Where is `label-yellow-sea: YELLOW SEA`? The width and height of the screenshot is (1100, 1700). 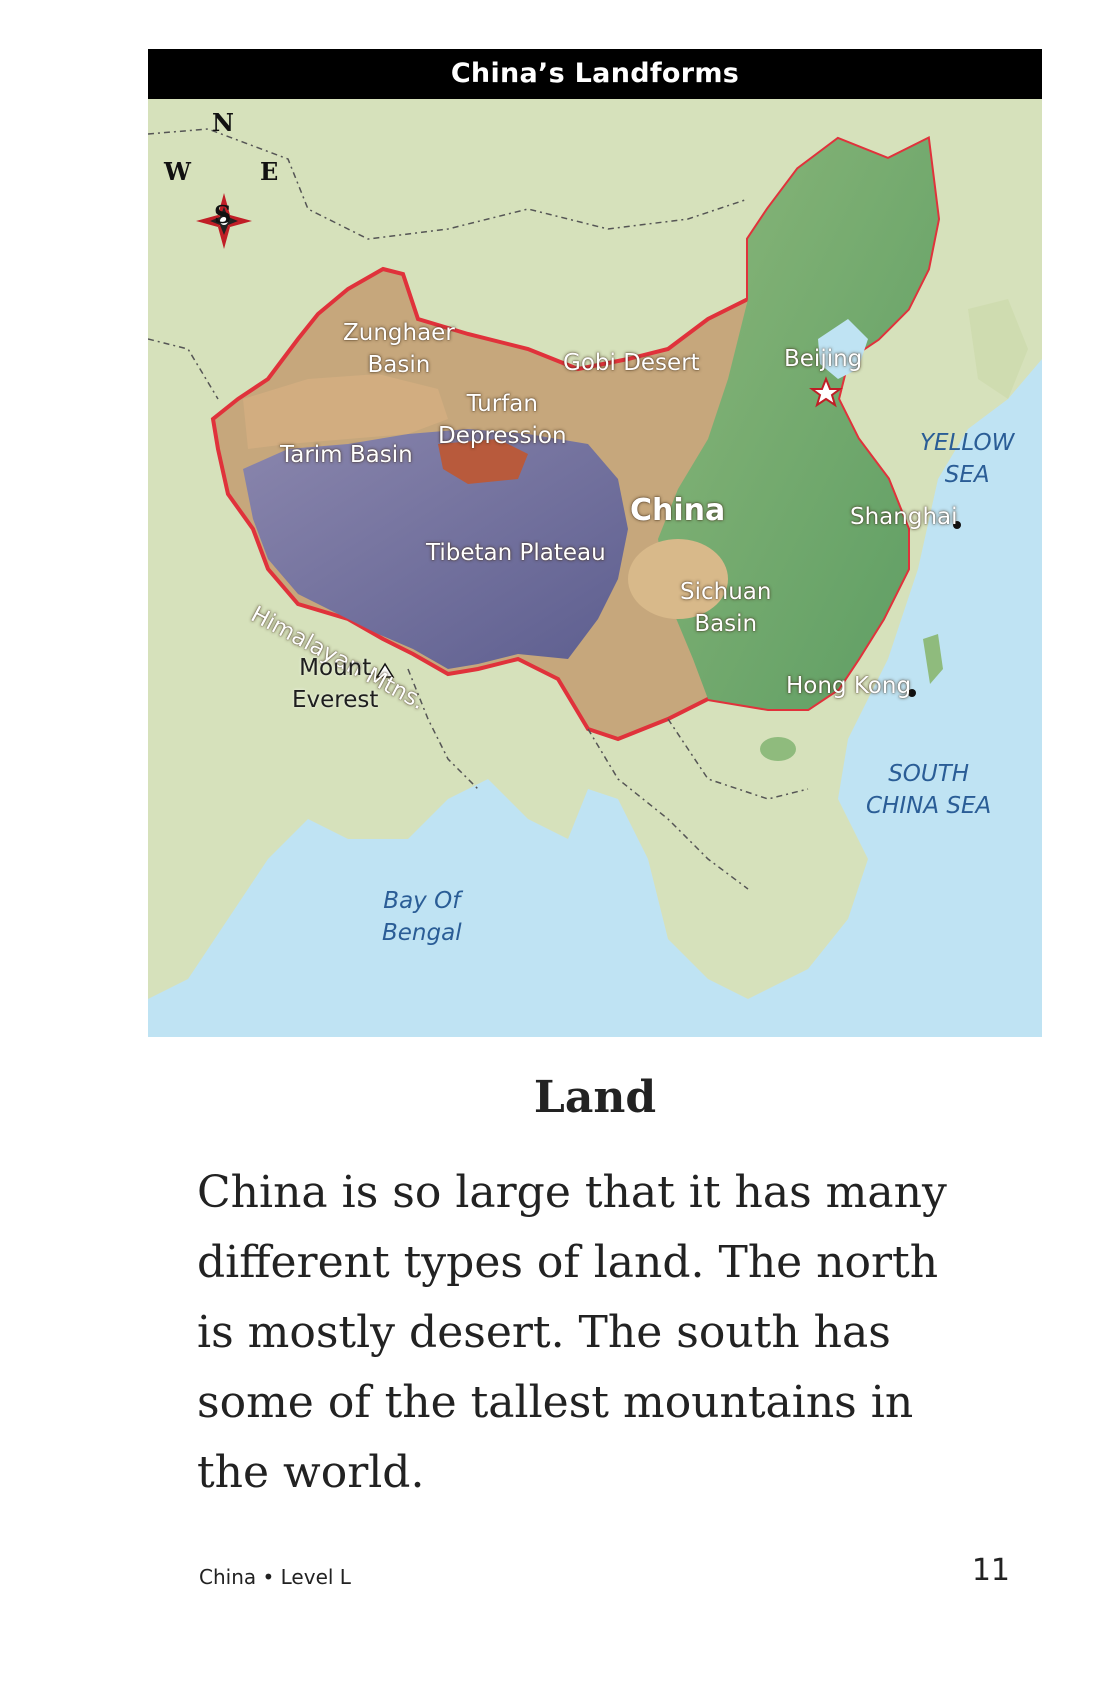 label-yellow-sea: YELLOW SEA is located at coordinates (967, 459).